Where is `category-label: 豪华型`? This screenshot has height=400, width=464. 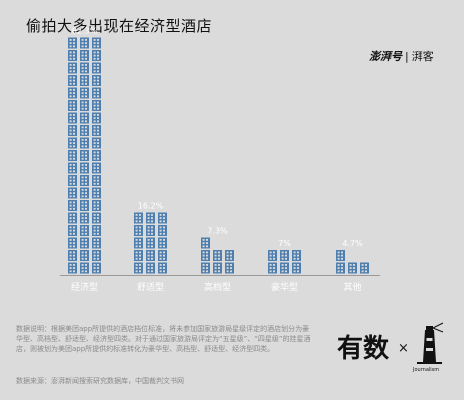
category-label: 豪华型 is located at coordinates (284, 287).